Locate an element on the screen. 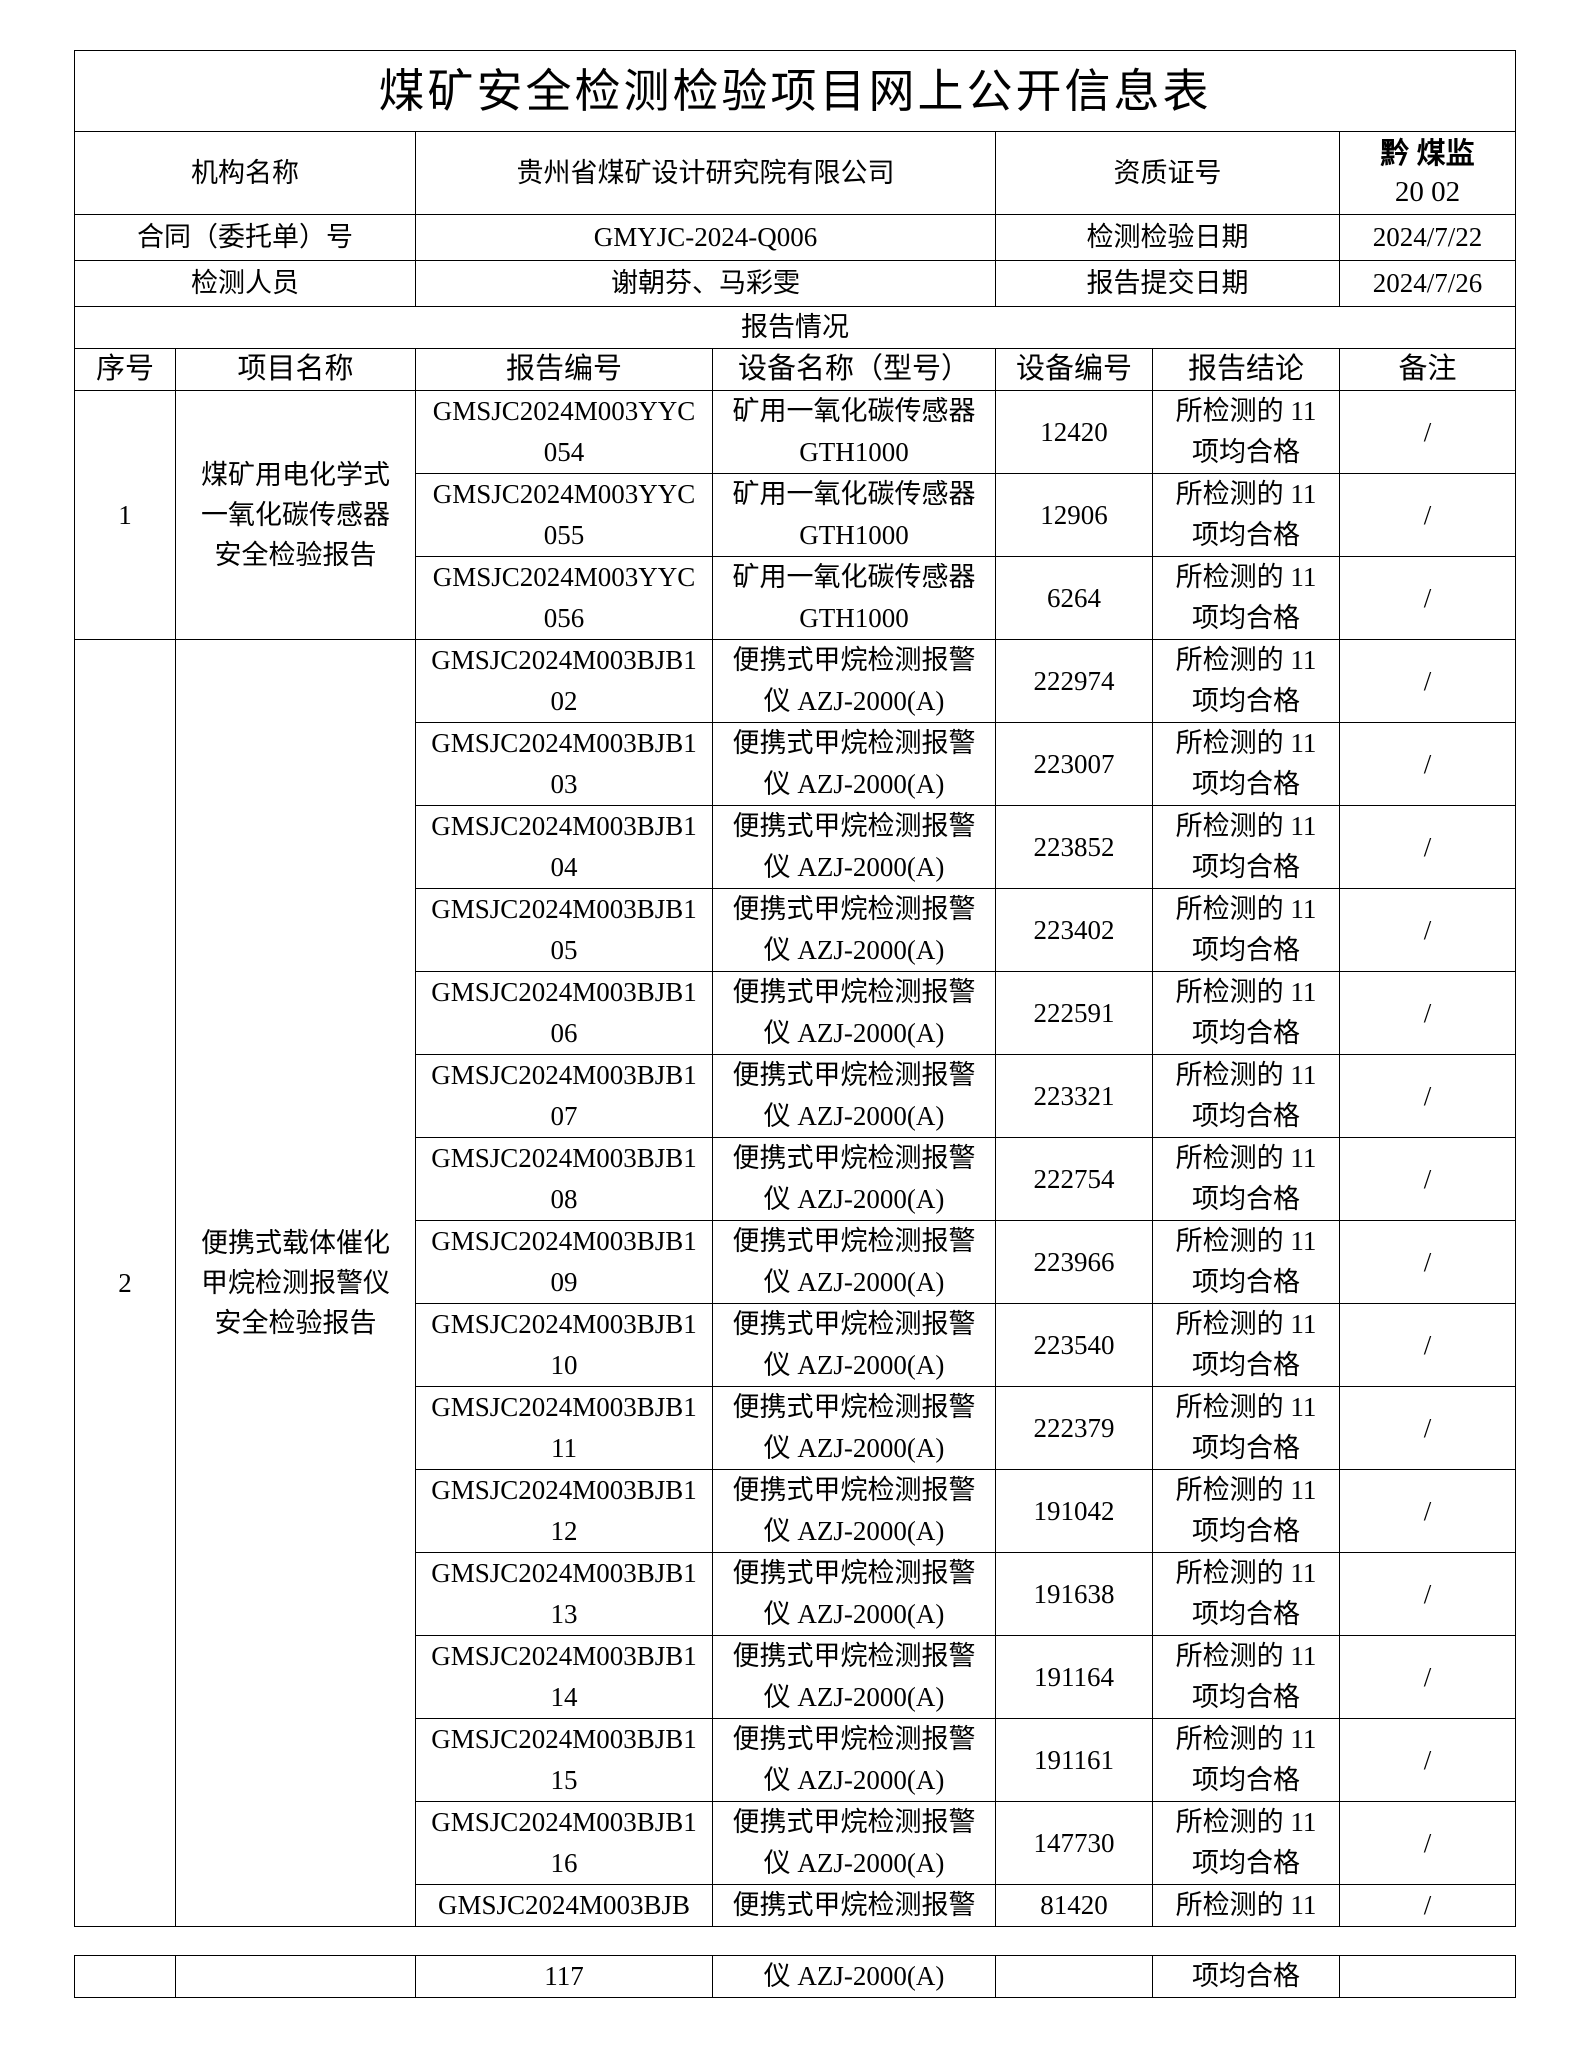 This screenshot has height=2063, width=1587. device-no-cell is located at coordinates (1074, 1976).